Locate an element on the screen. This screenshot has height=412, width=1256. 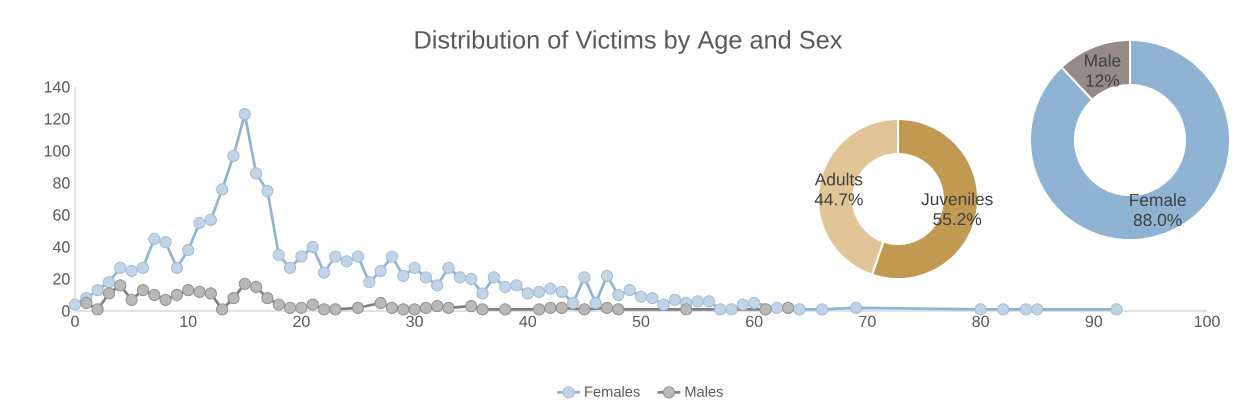
data-label: 88.0% is located at coordinates (1157, 220).